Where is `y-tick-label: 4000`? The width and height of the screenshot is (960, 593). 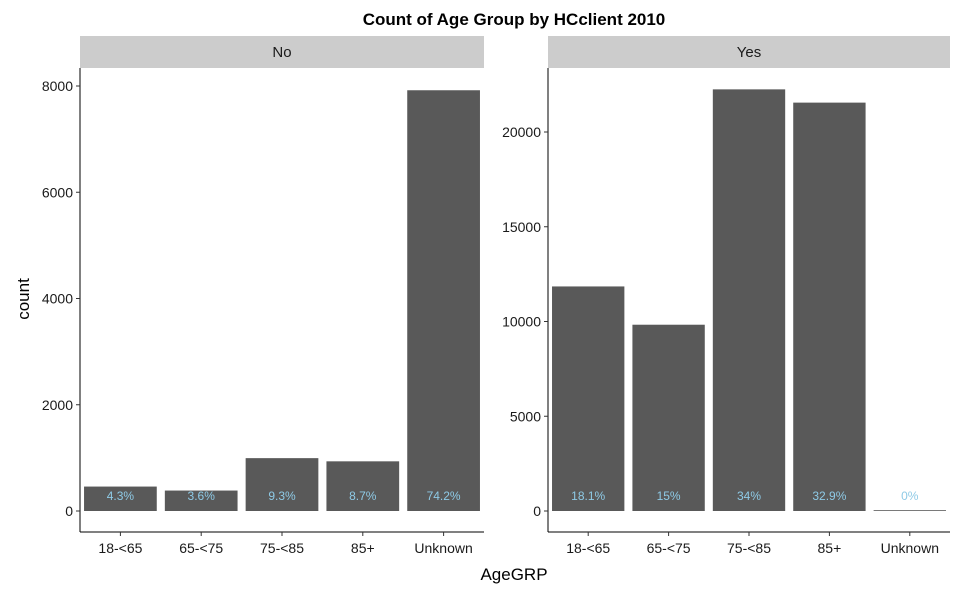 y-tick-label: 4000 is located at coordinates (57, 299).